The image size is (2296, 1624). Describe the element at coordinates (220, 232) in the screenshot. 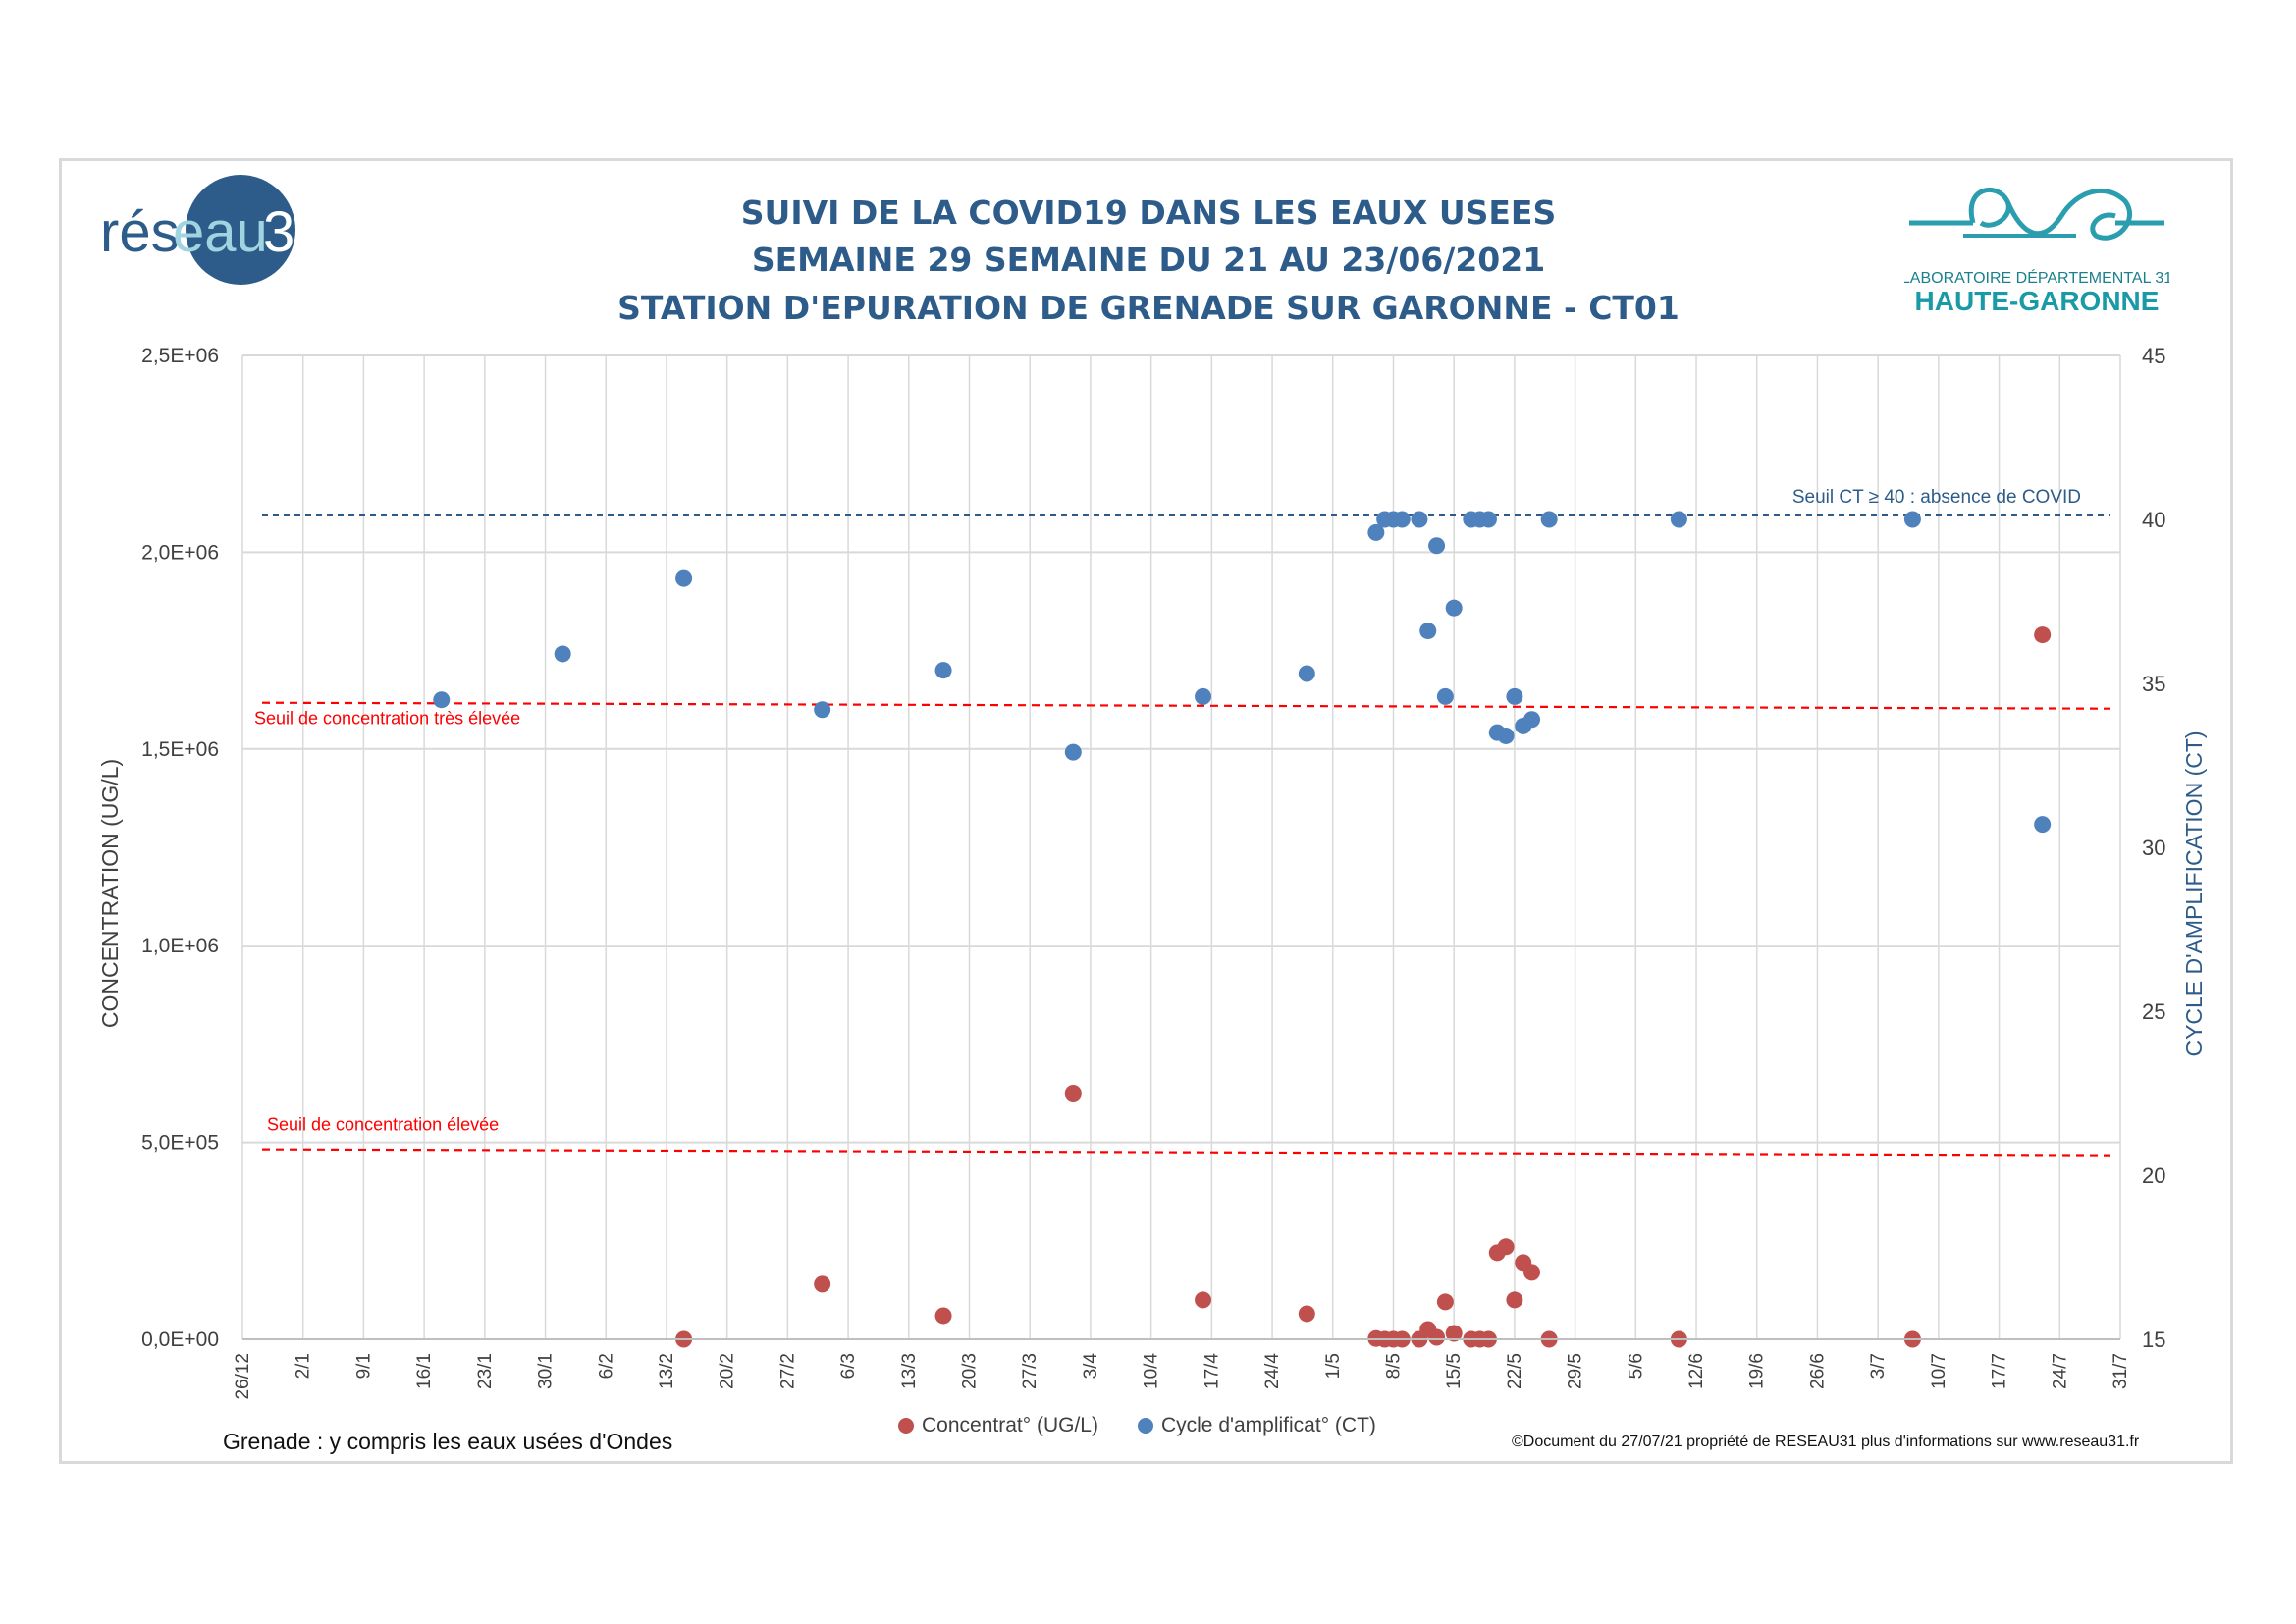

I see `logo-text-b: eau` at that location.